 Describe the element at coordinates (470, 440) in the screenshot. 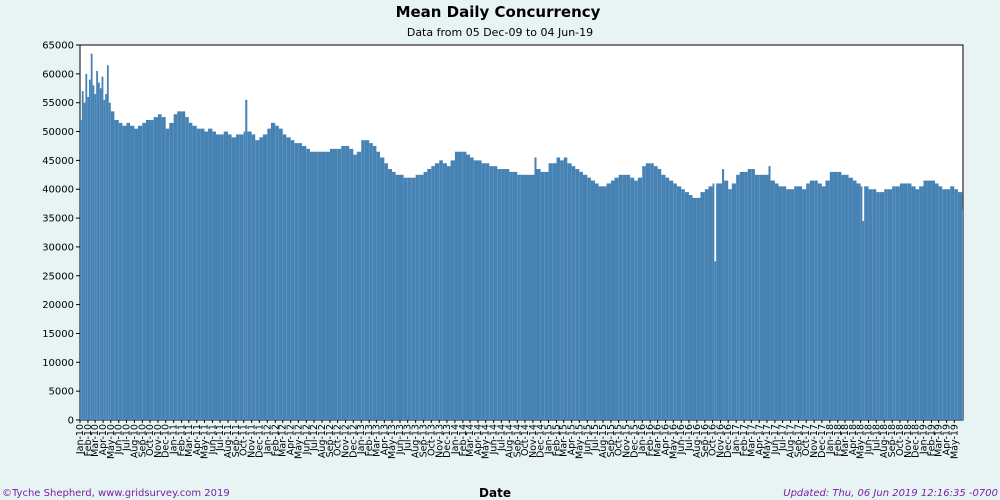

I see `x-tick-label: Mar-14` at that location.